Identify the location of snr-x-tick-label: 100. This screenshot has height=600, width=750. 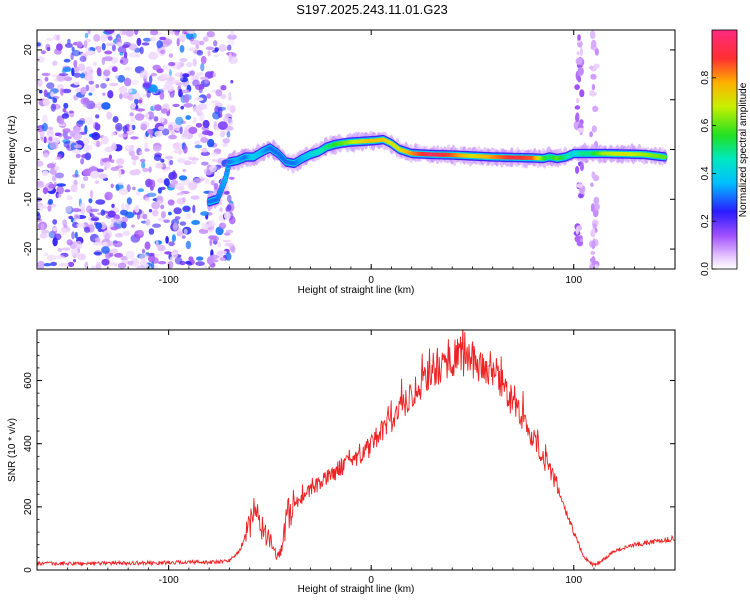
(573, 580).